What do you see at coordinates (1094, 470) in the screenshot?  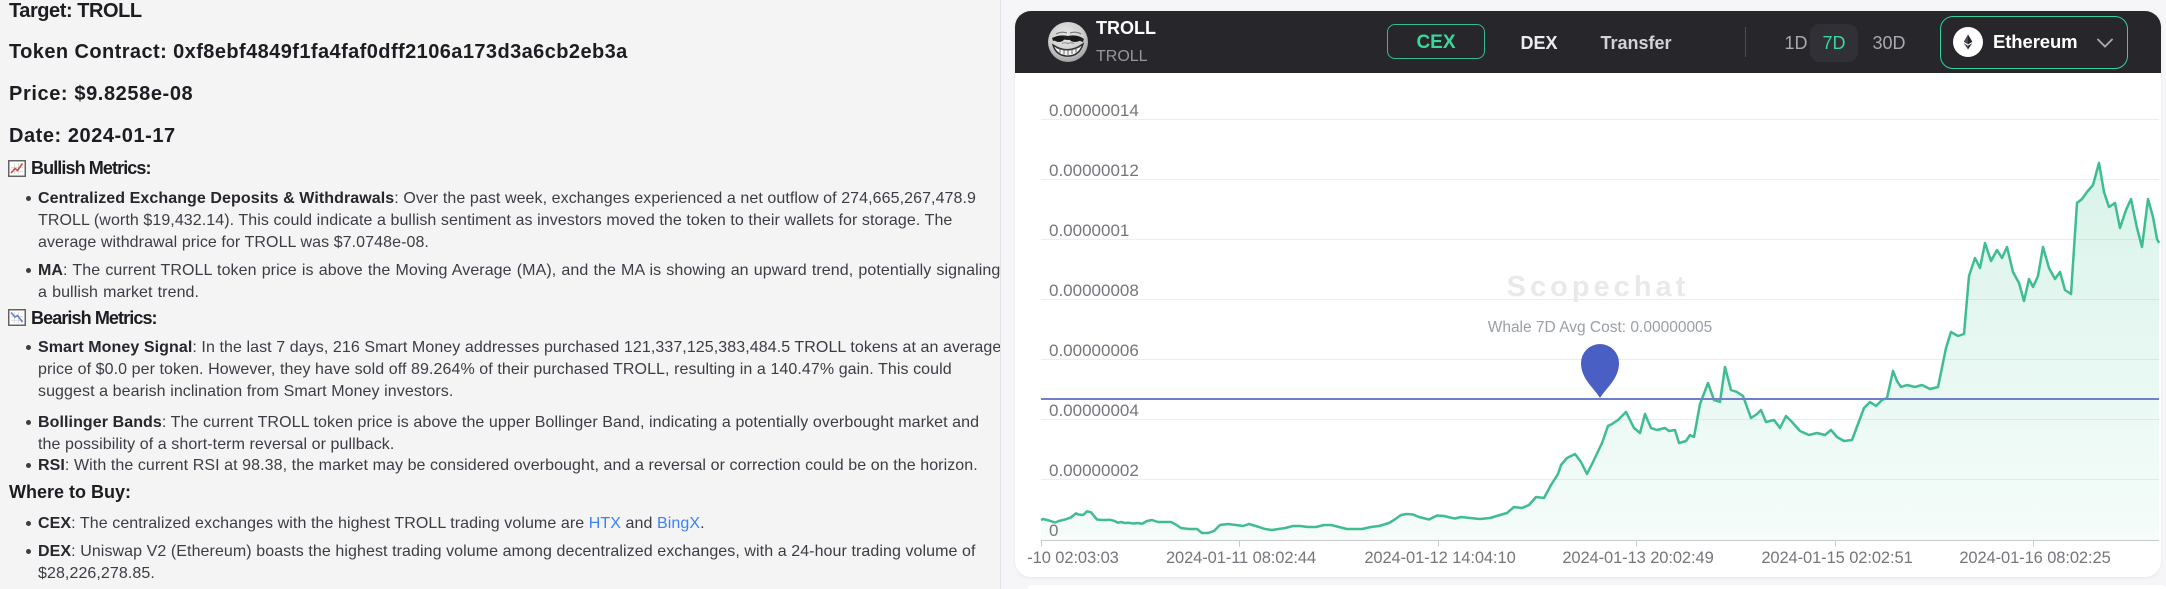 I see `svg-text: 0.00000002` at bounding box center [1094, 470].